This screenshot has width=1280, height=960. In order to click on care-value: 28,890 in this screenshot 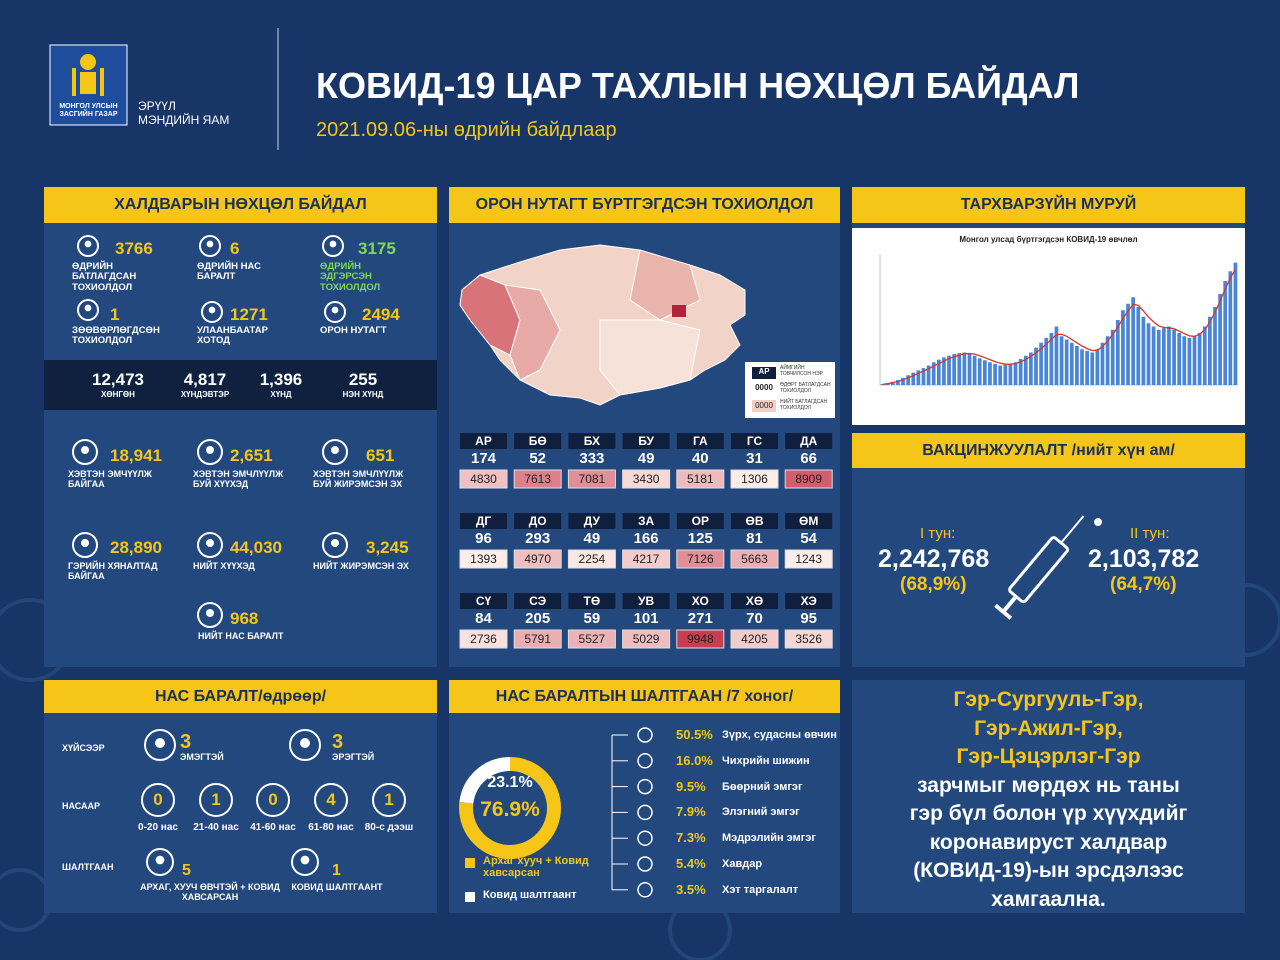, I will do `click(136, 547)`.